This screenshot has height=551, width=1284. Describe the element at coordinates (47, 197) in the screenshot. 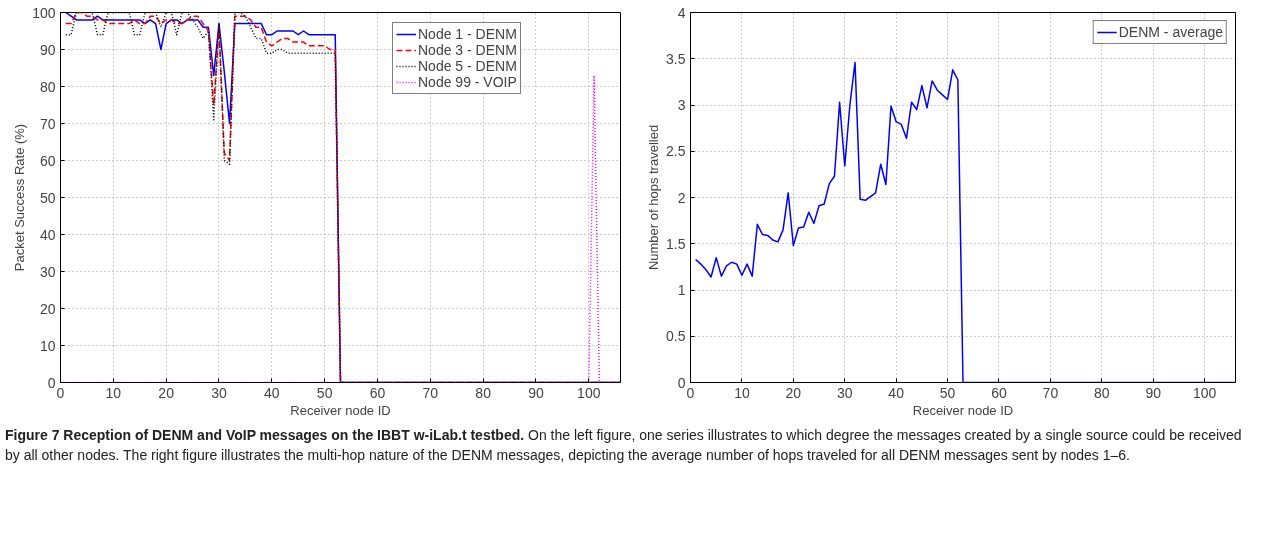

I see `y-tick-label: 50` at that location.